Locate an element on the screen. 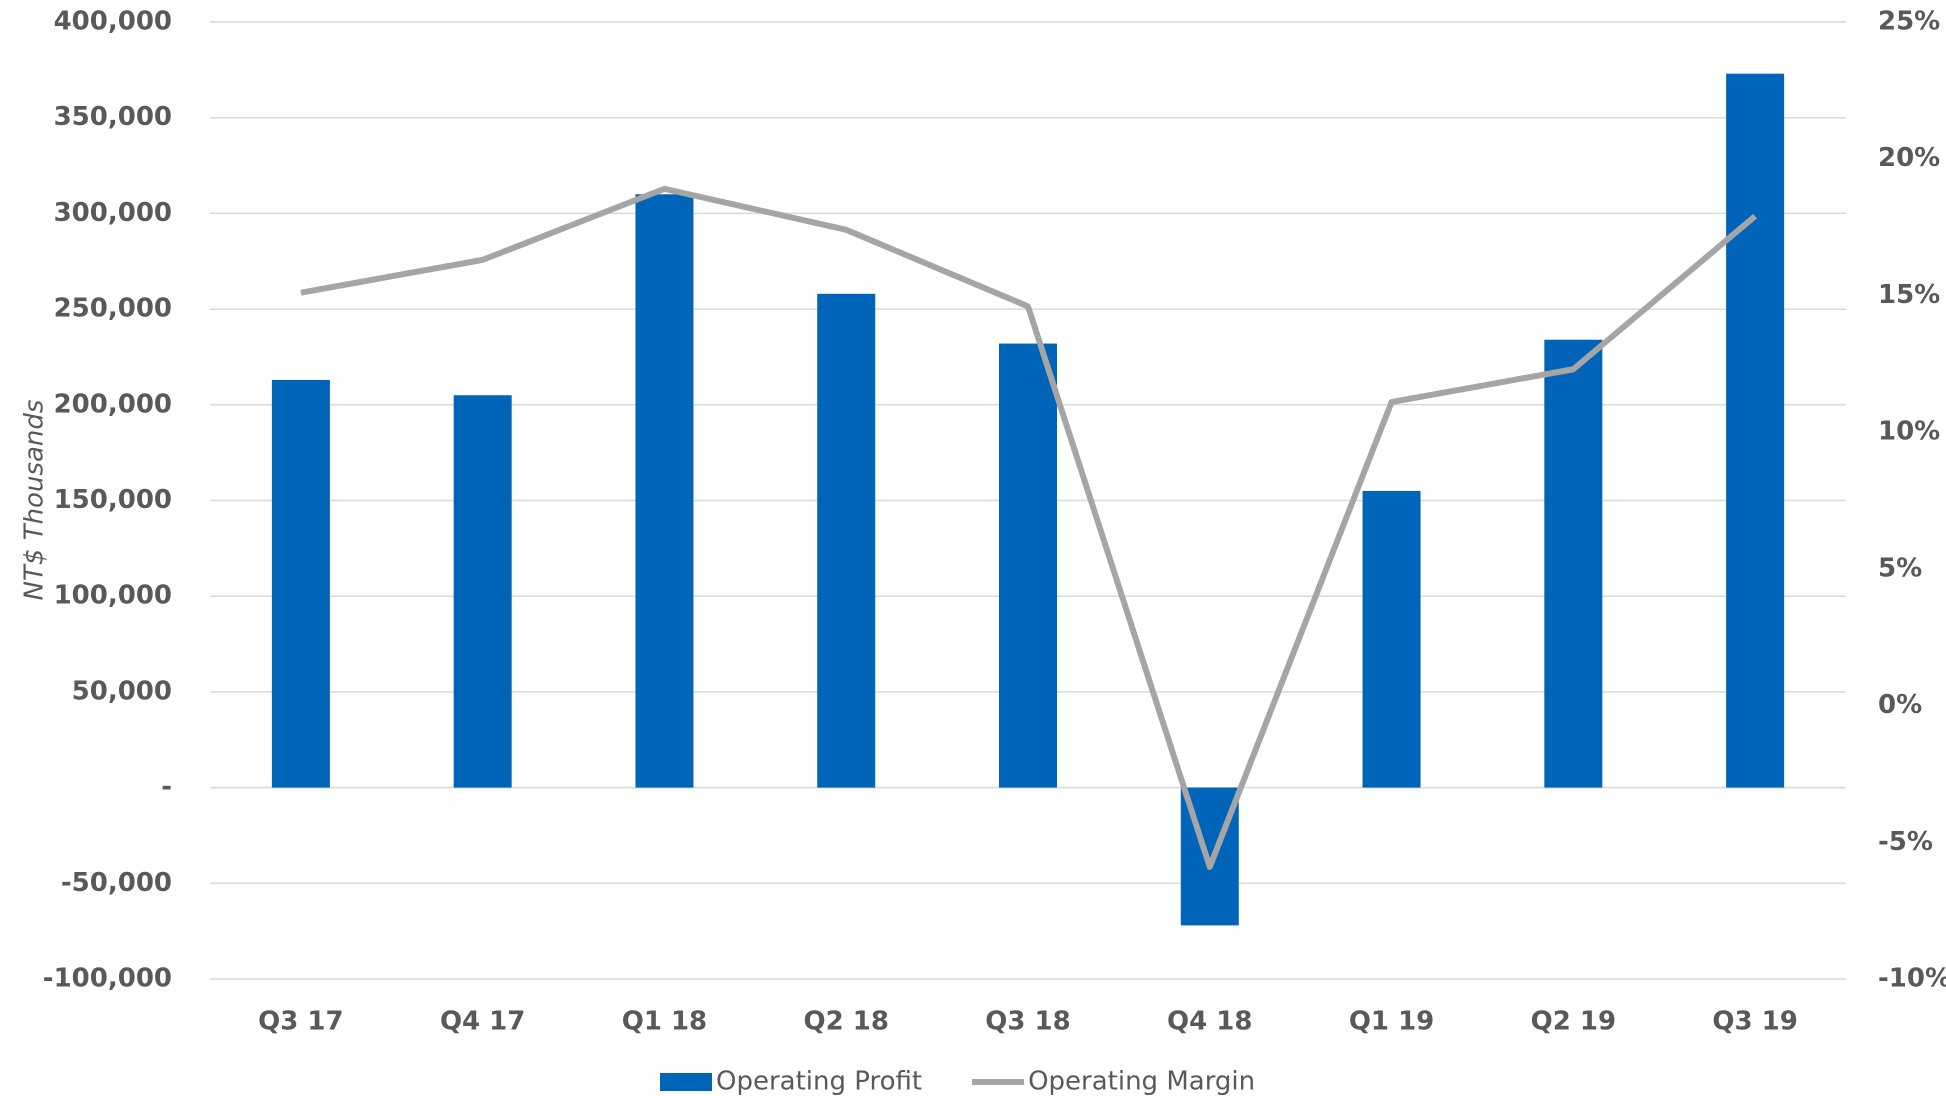  y2-tick-label: 10% is located at coordinates (1909, 432).